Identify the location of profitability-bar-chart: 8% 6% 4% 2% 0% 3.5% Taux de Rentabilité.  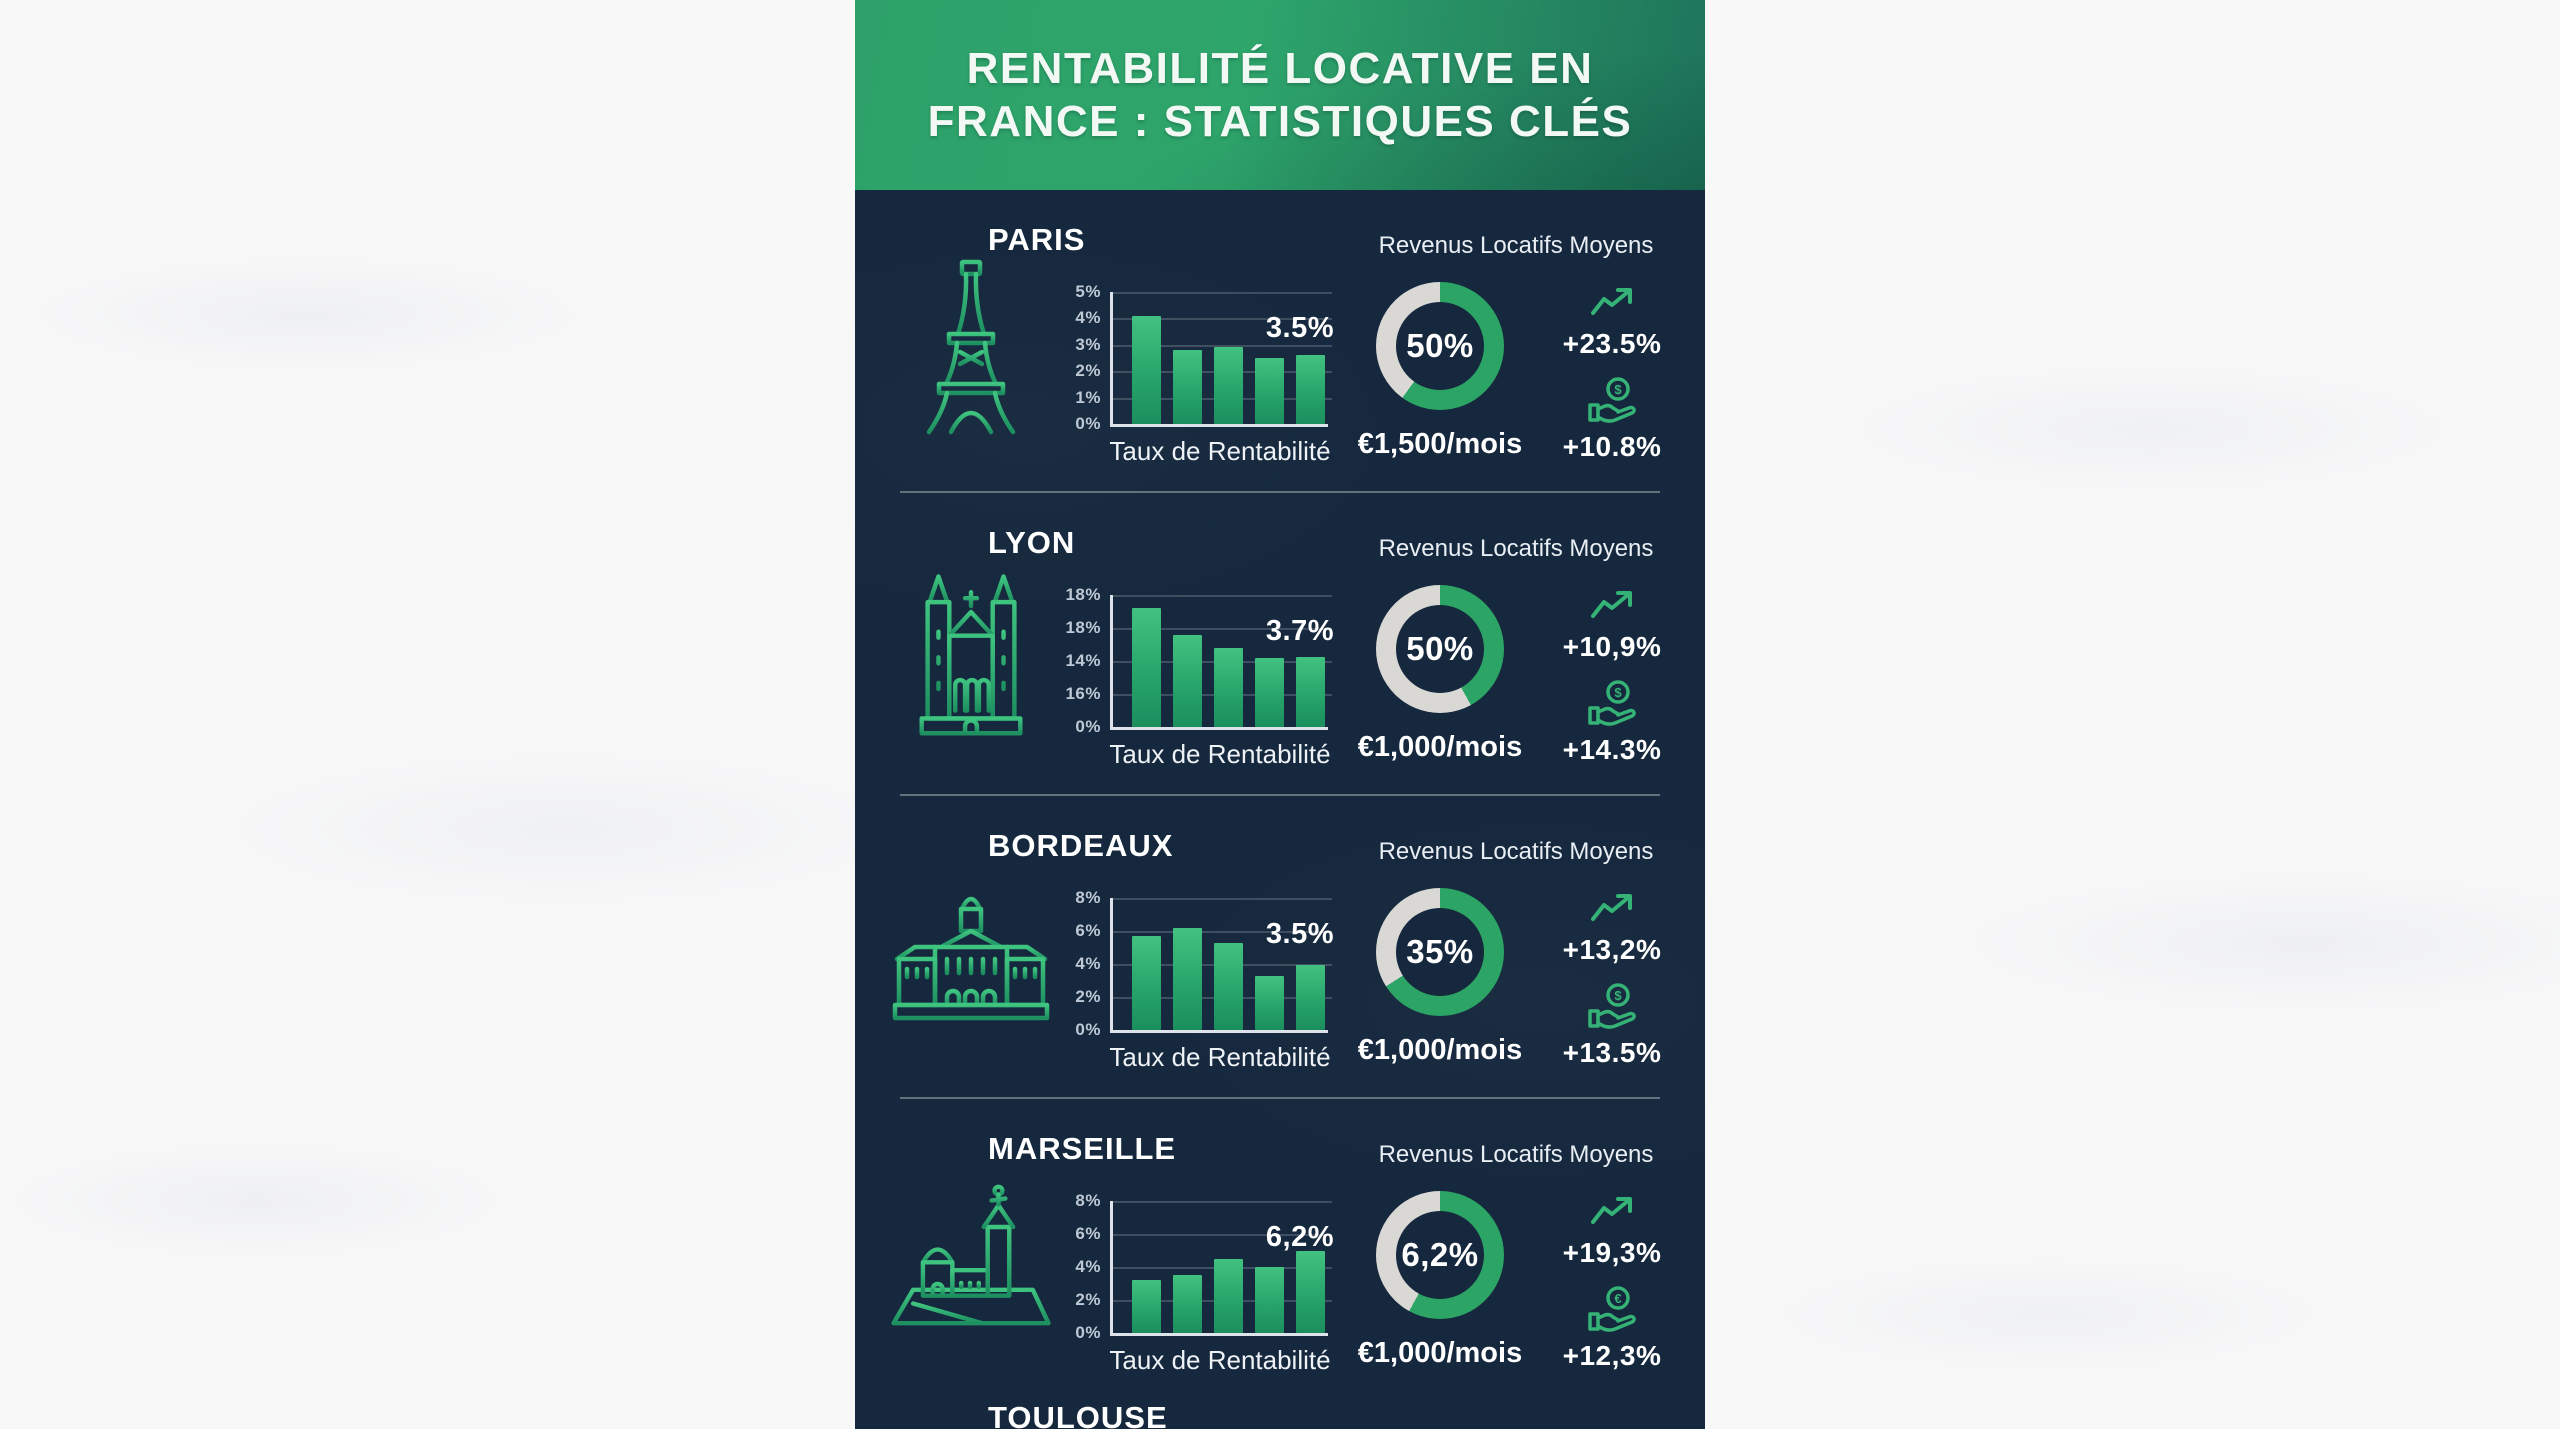
(1200, 982).